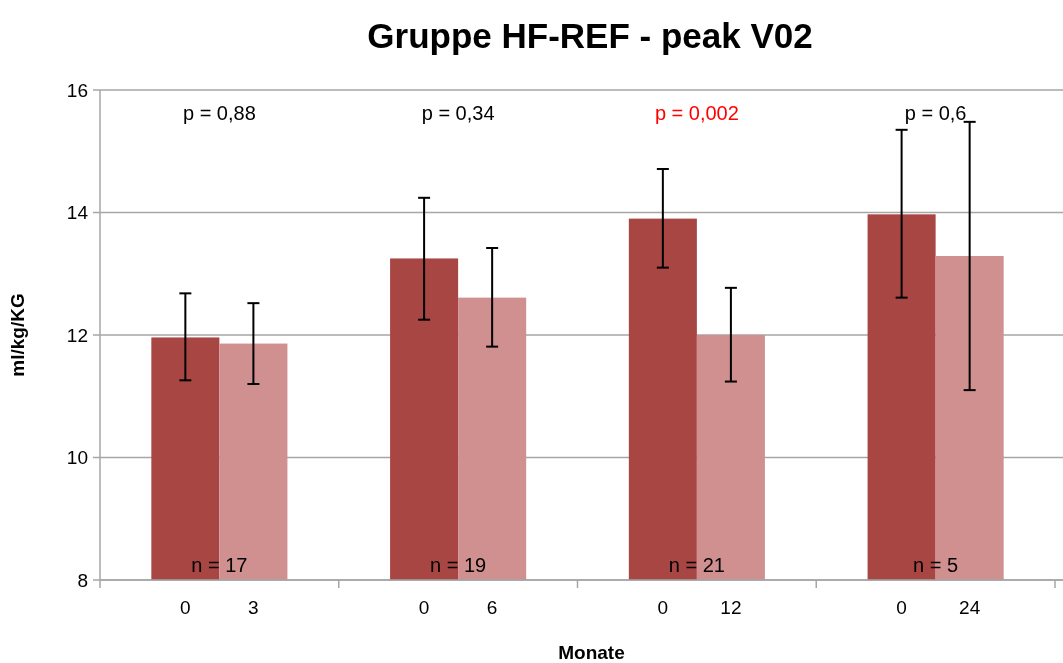 The height and width of the screenshot is (663, 1063). What do you see at coordinates (591, 652) in the screenshot?
I see `x-axis-title: Monate` at bounding box center [591, 652].